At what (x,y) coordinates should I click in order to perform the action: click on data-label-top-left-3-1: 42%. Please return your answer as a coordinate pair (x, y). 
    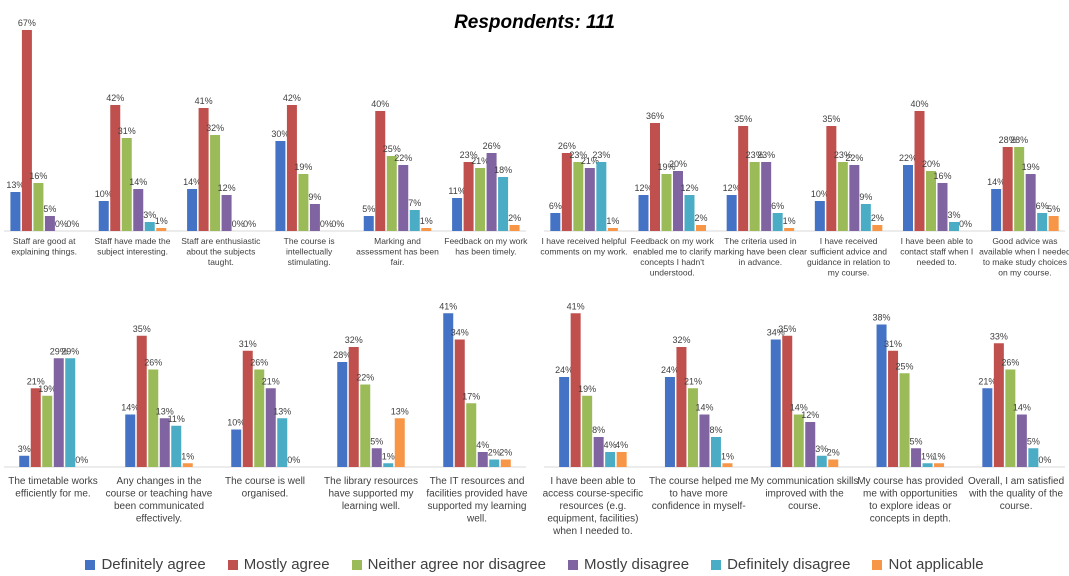
    Looking at the image, I should click on (292, 98).